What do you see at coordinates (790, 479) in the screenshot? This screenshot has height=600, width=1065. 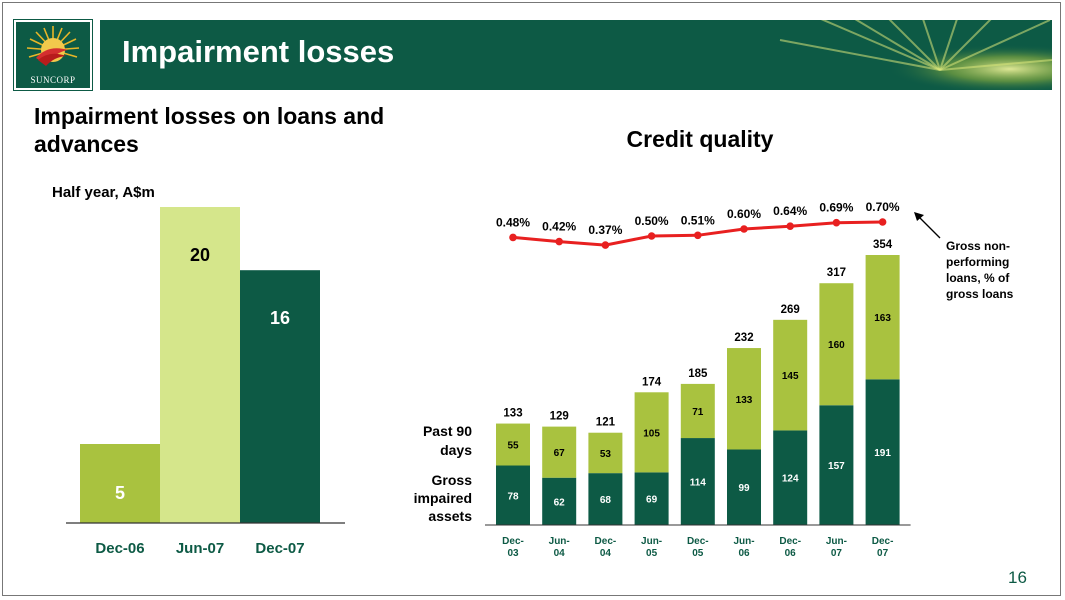 I see `segment-label: 124` at bounding box center [790, 479].